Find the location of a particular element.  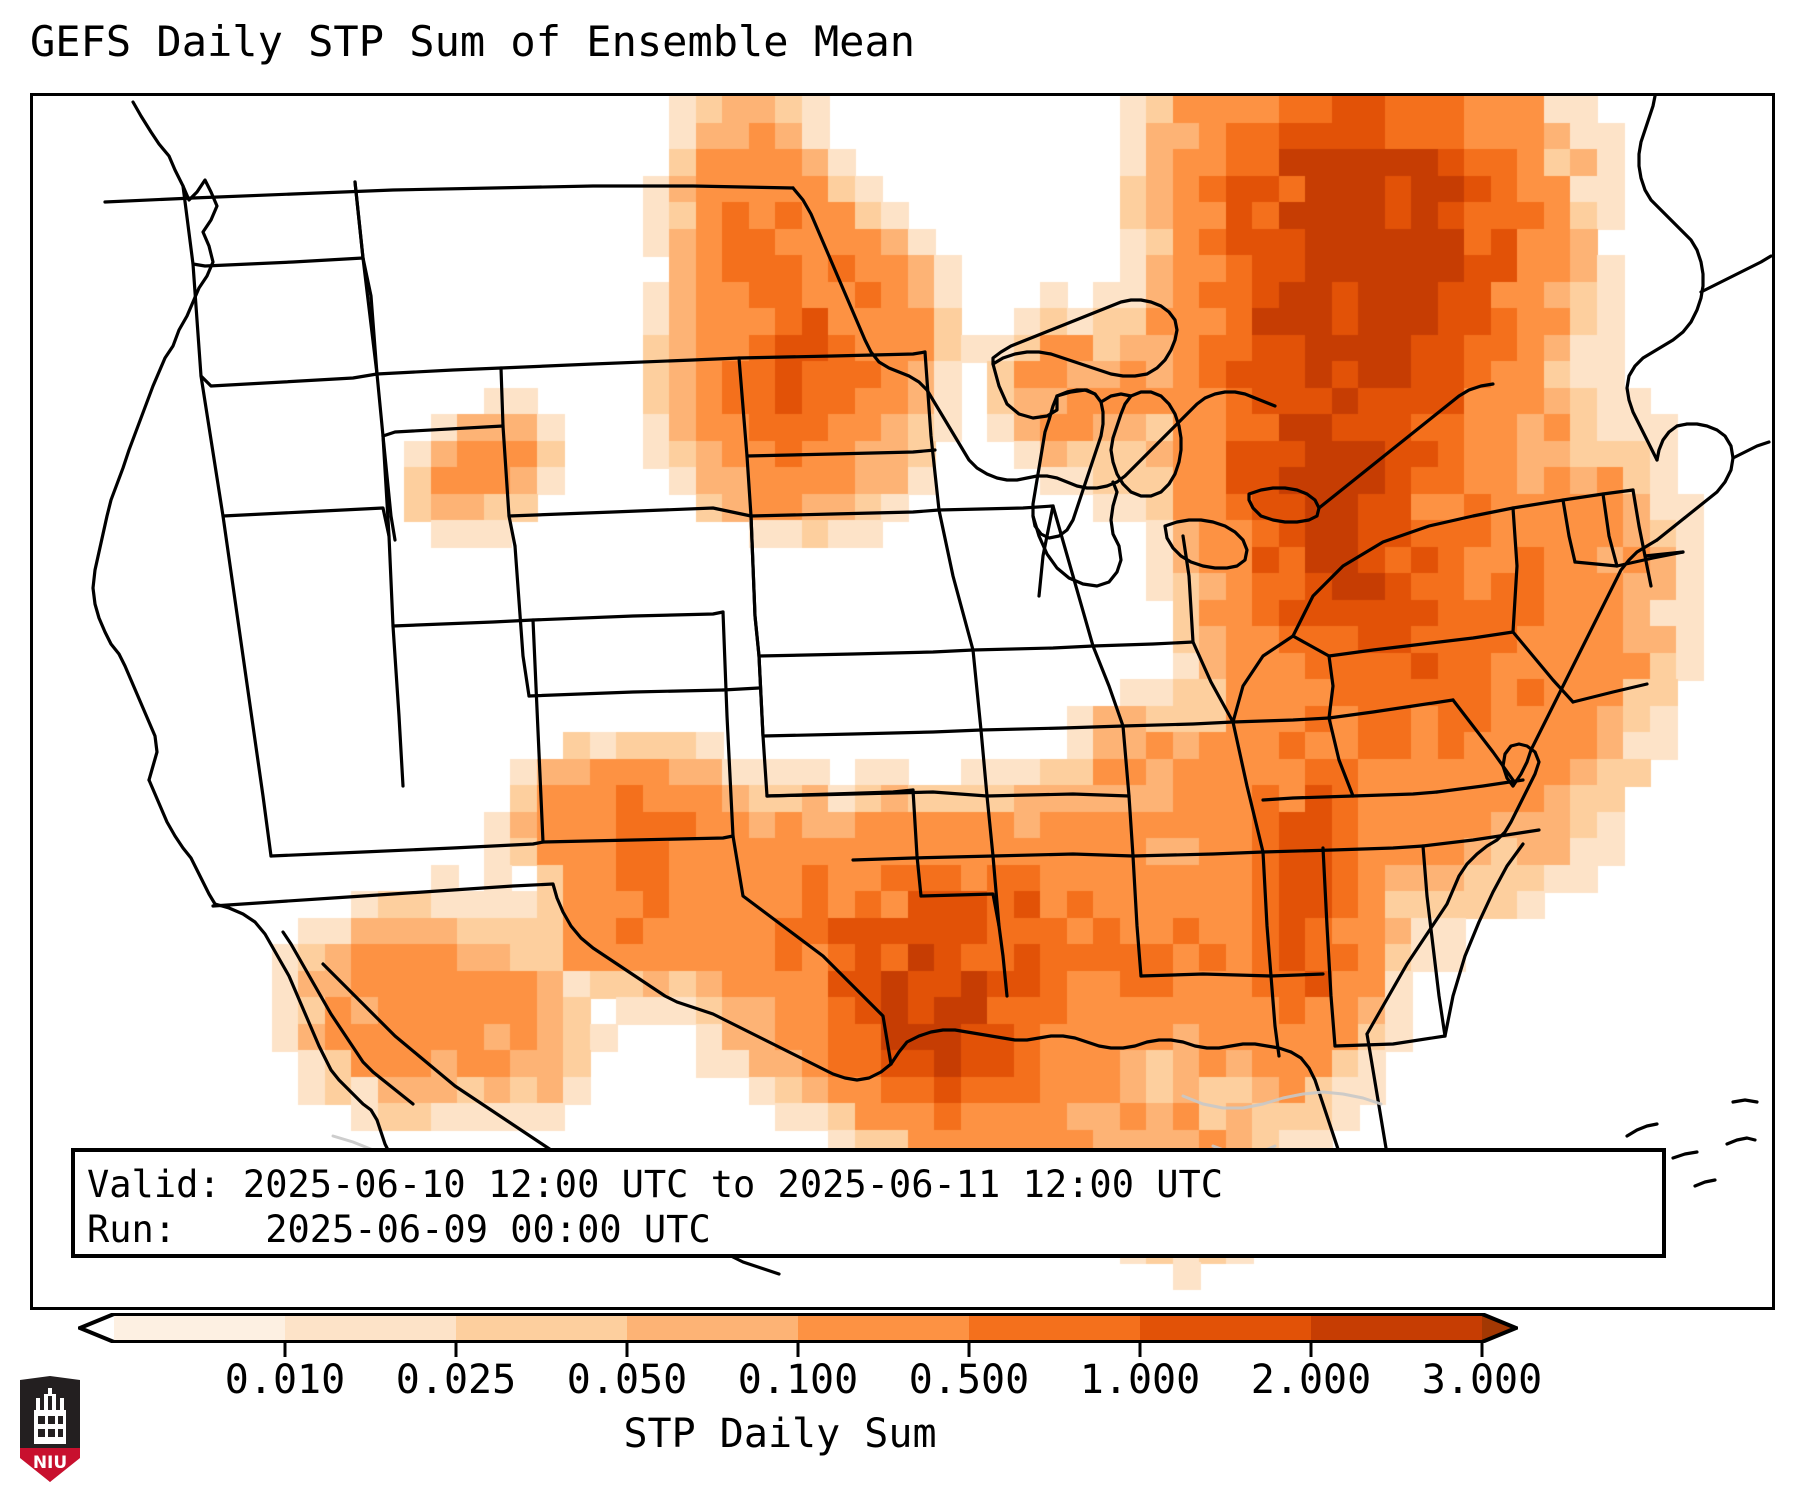

colorbar-outline is located at coordinates (798, 1328).